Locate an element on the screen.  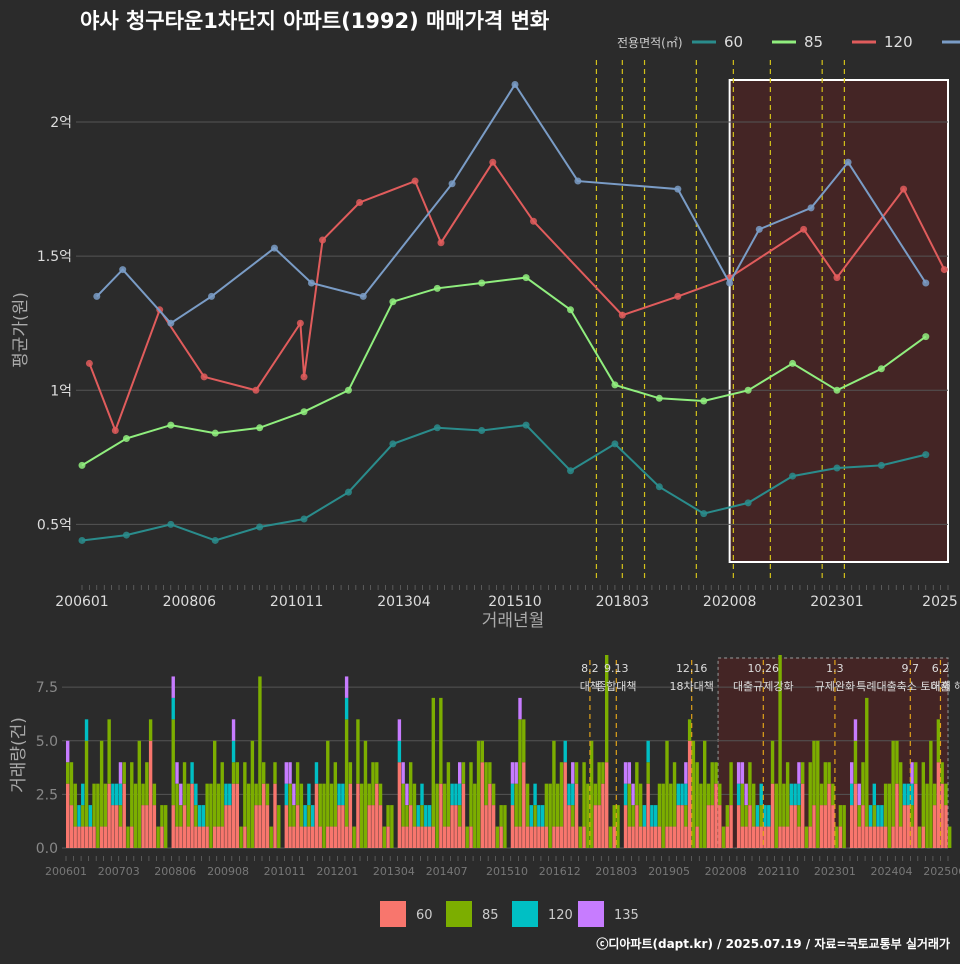
volume-y-tick-label: 7.5 is located at coordinates (47, 688).